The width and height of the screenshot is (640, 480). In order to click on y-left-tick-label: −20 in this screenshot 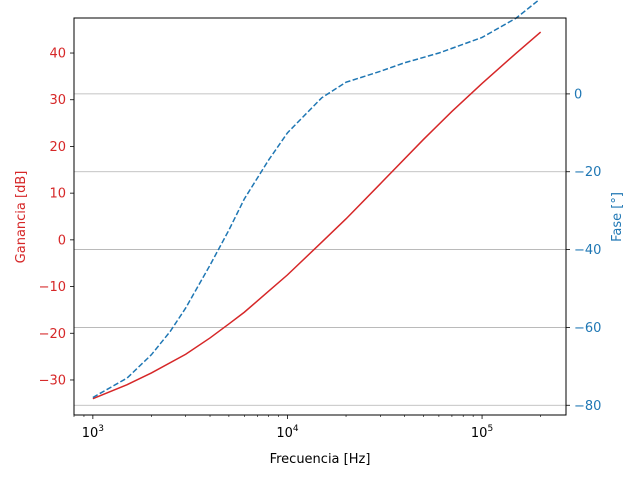, I will do `click(52, 334)`.